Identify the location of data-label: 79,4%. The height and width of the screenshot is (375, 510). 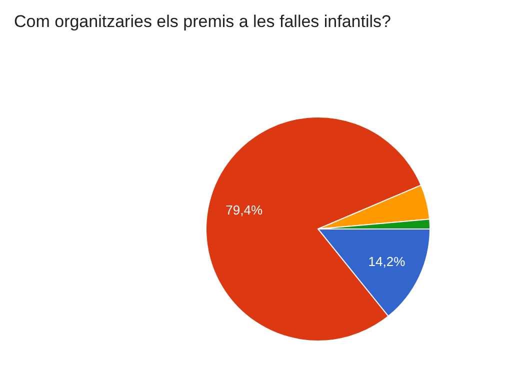
(244, 210).